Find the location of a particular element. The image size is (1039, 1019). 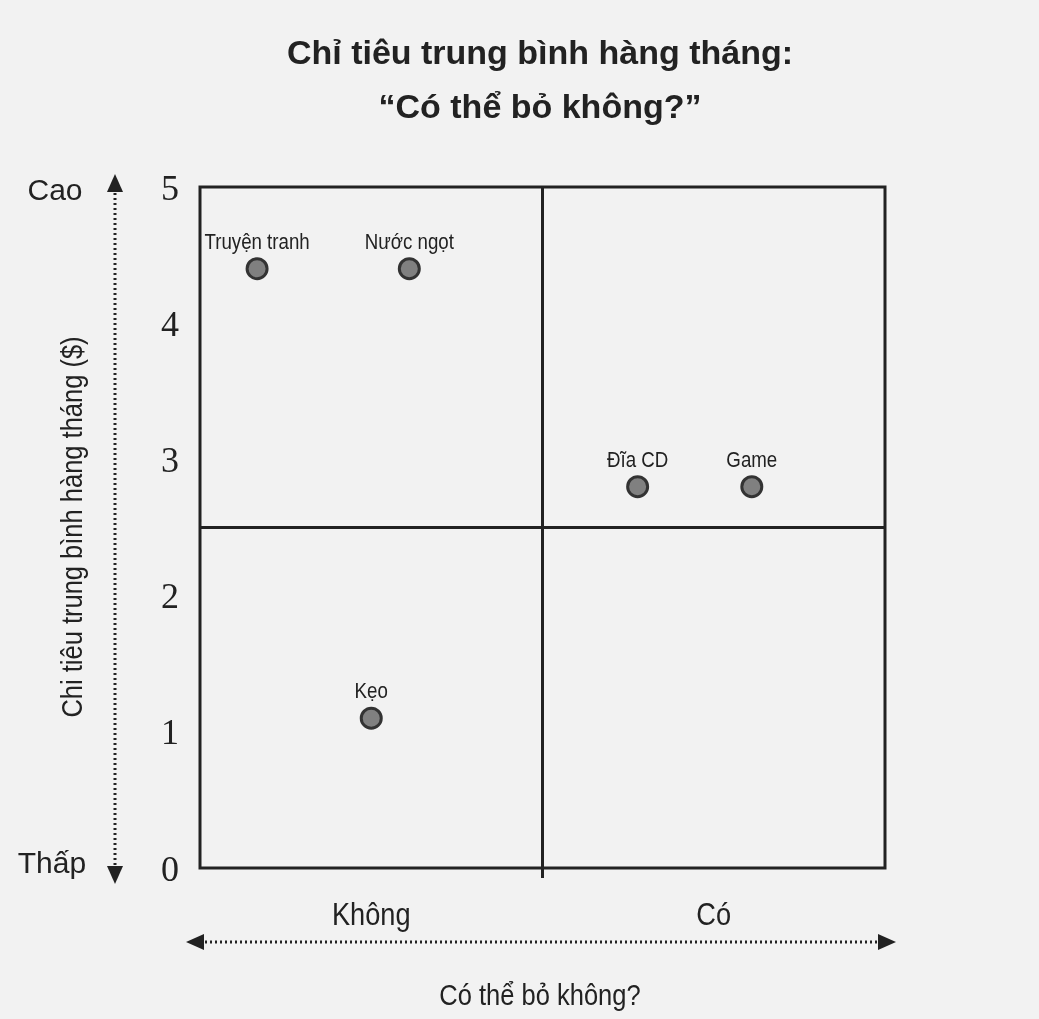

y-tick-label: 5 is located at coordinates (170, 187).